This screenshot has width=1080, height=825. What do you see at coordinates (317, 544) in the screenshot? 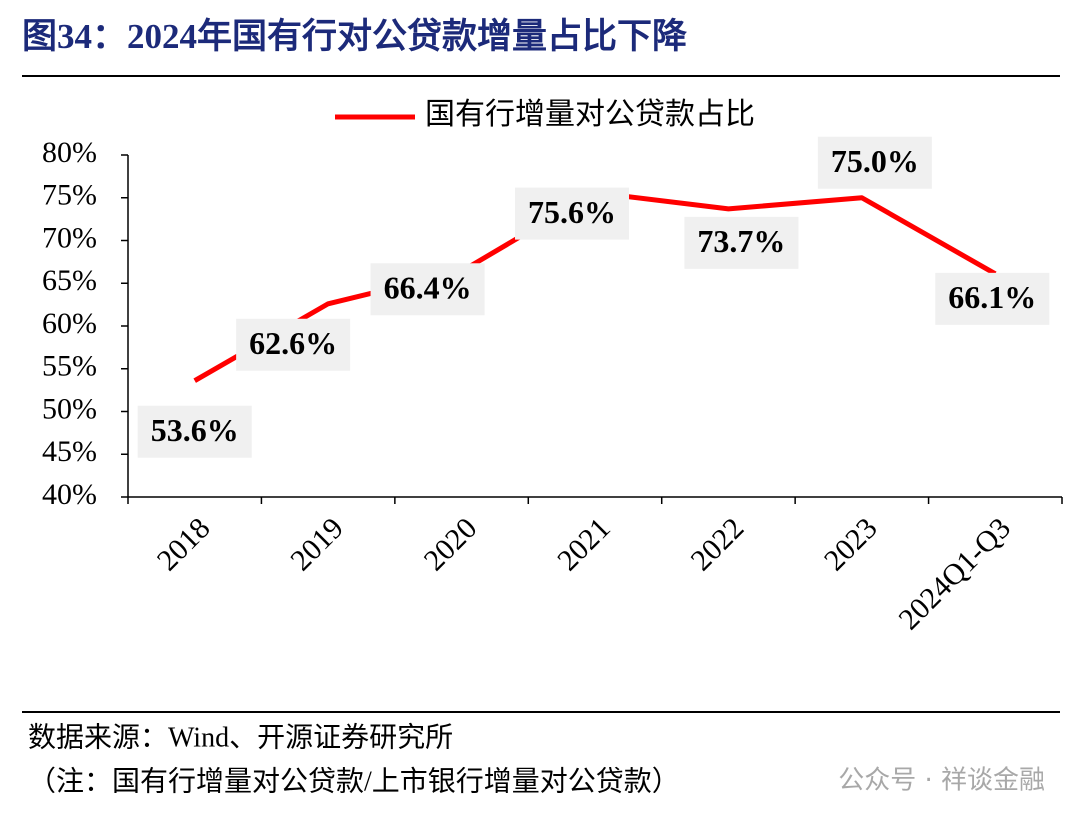
I see `x-tick-label: 2019` at bounding box center [317, 544].